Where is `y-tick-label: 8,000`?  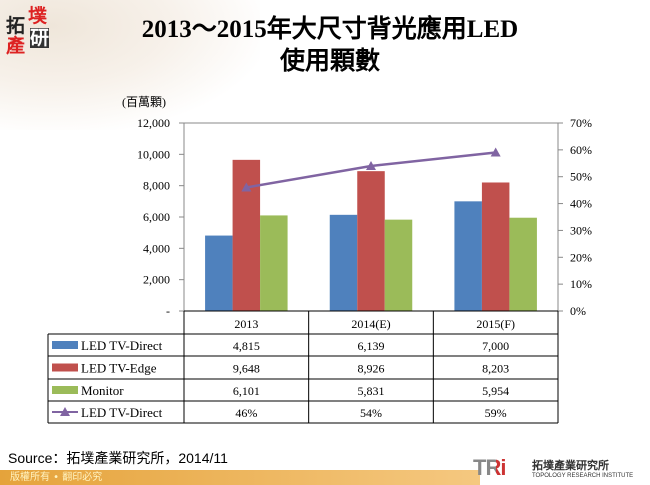
y-tick-label: 8,000 is located at coordinates (156, 186).